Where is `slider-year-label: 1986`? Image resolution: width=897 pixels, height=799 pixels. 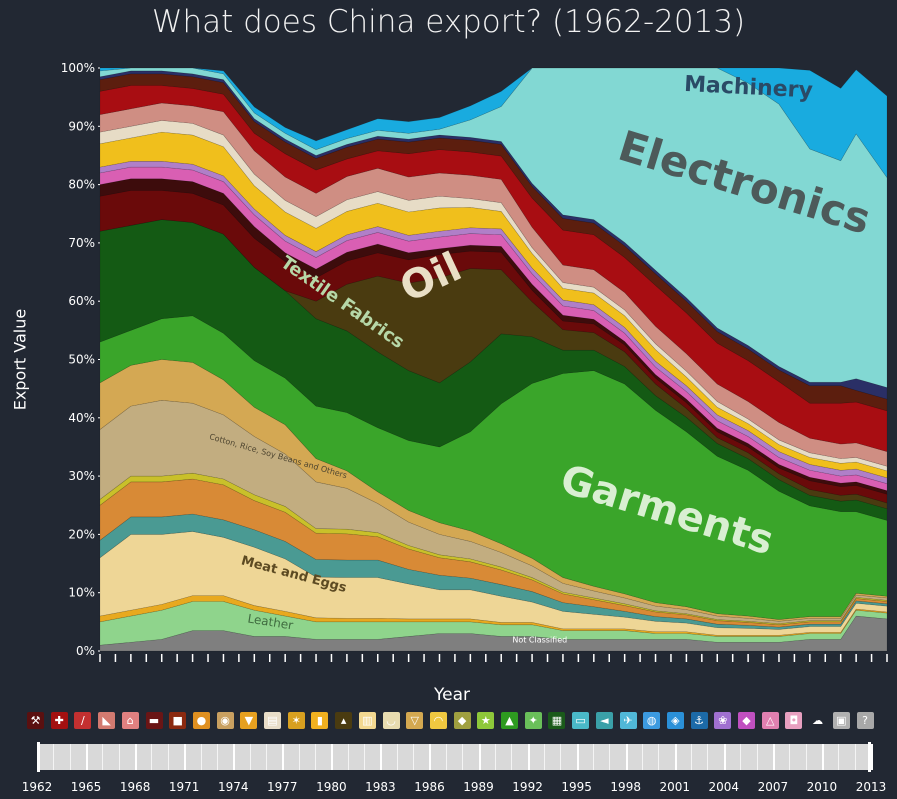
slider-year-label: 1986 is located at coordinates (429, 787).